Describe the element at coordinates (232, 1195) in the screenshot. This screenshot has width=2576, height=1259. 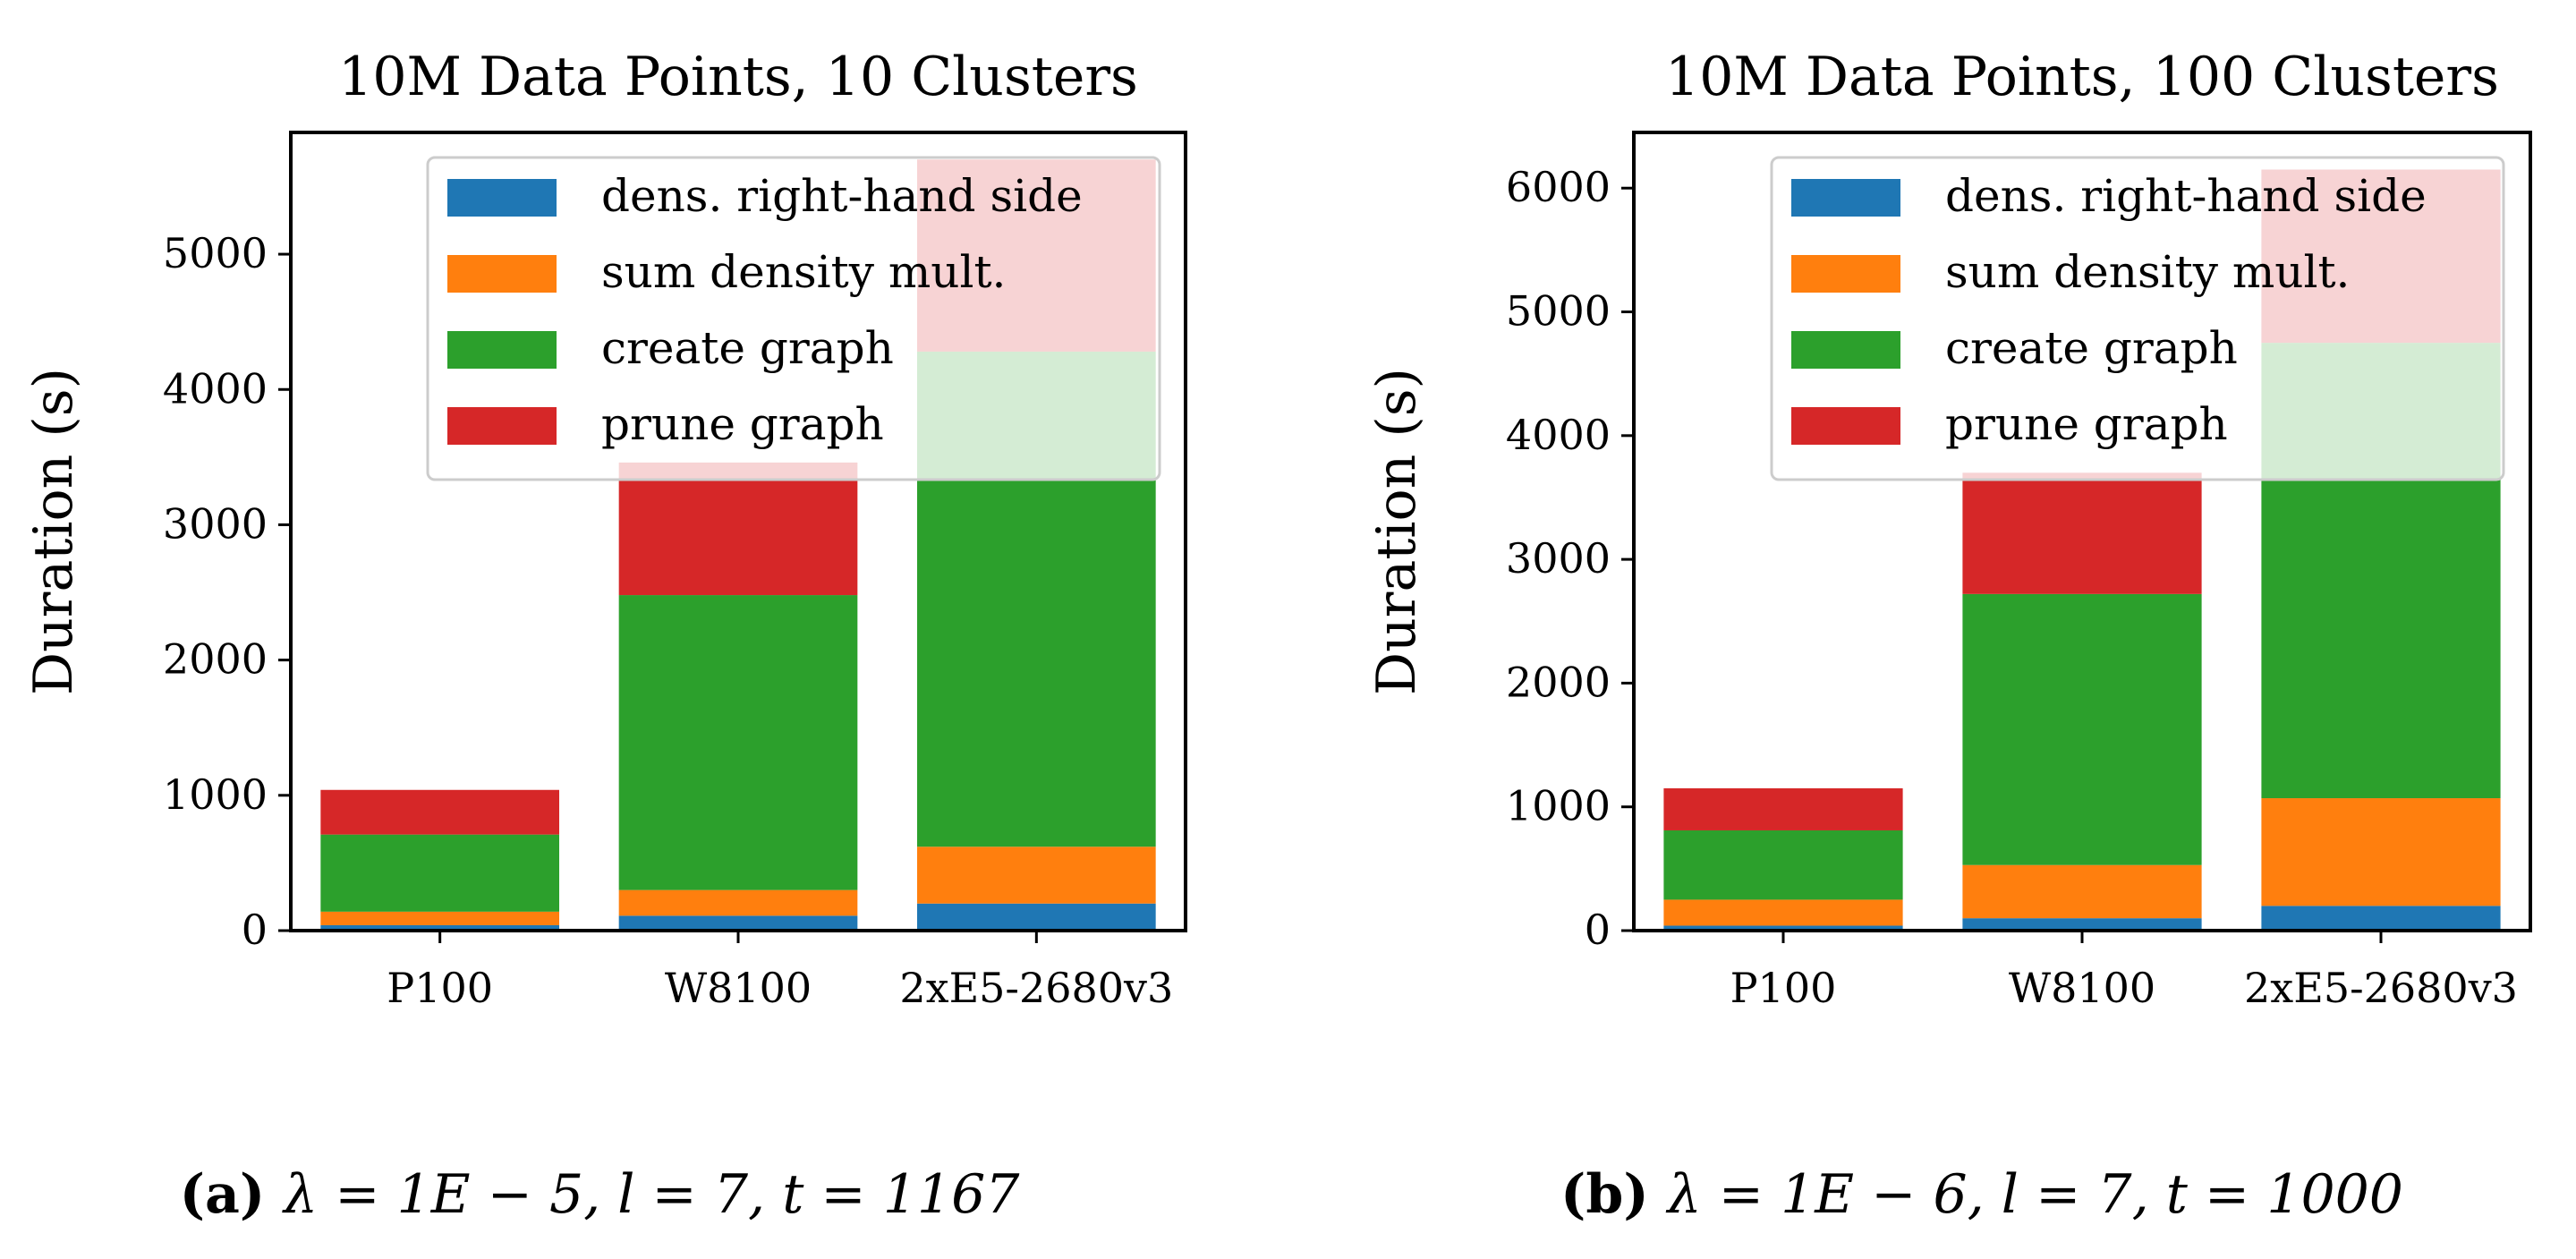
I see `caption-label: (a)` at that location.